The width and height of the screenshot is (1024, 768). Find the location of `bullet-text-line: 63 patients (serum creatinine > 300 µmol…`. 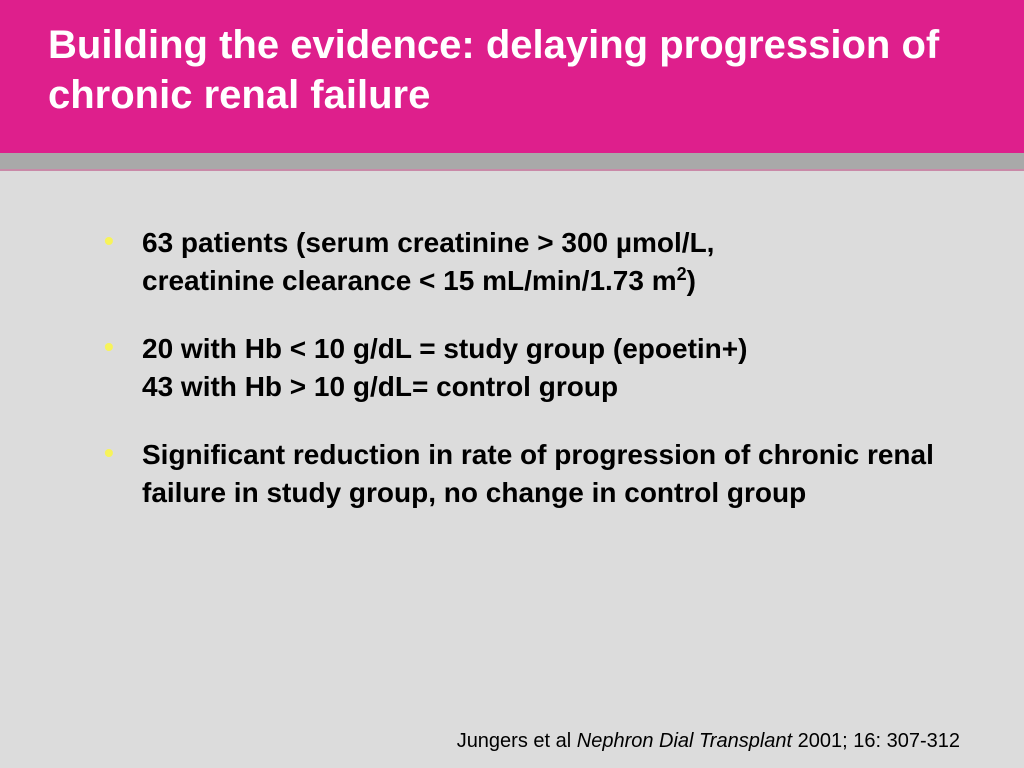

bullet-text-line: 63 patients (serum creatinine > 300 µmol… is located at coordinates (428, 242).